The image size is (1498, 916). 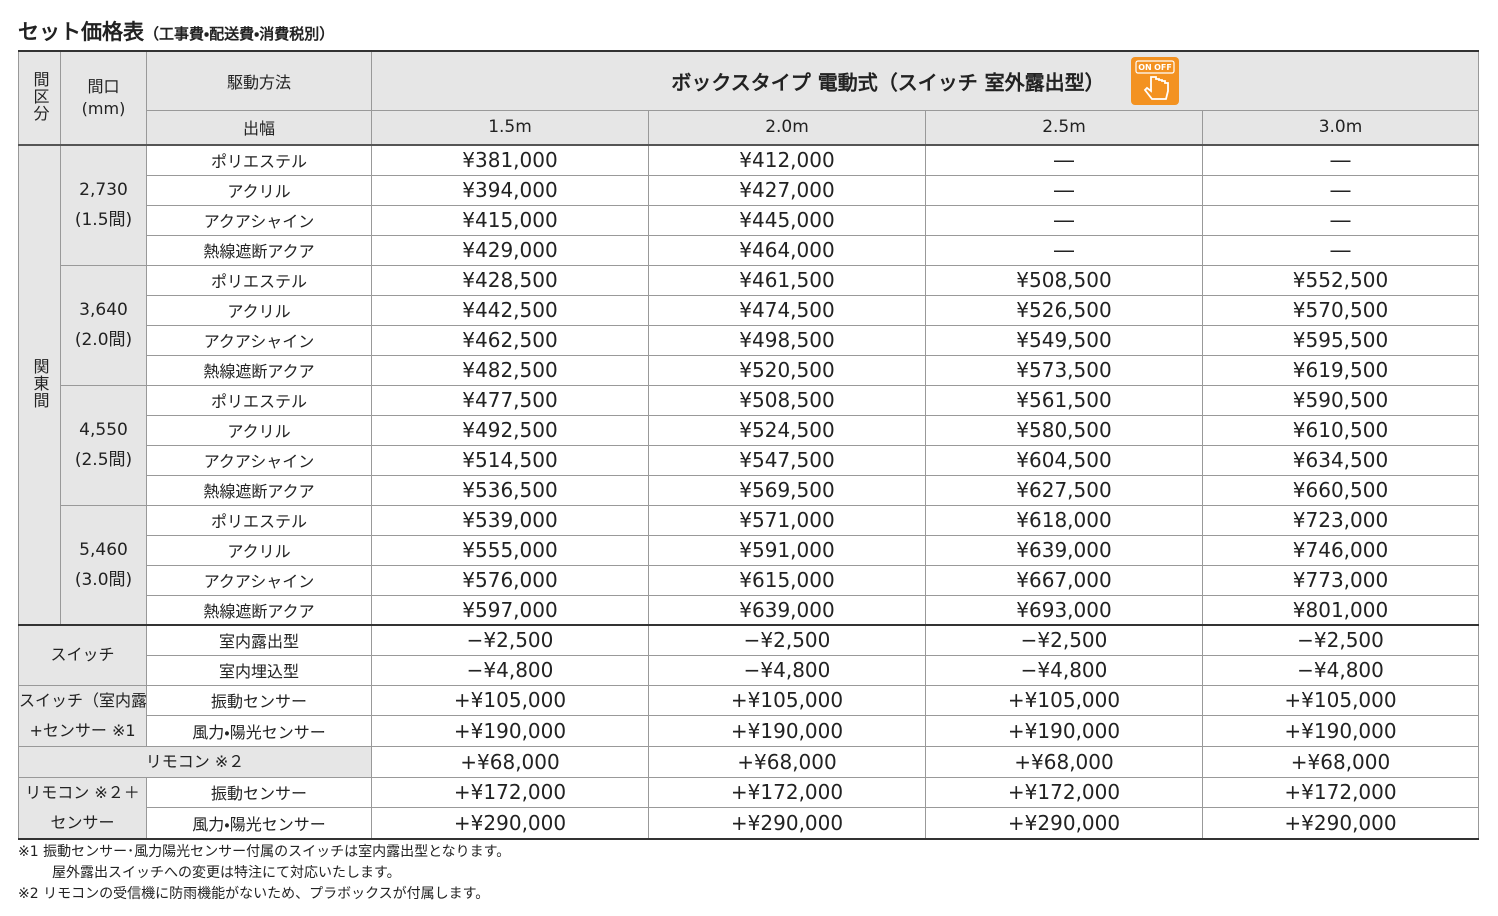 What do you see at coordinates (1145, 67) in the screenshot?
I see `icon-on: ON` at bounding box center [1145, 67].